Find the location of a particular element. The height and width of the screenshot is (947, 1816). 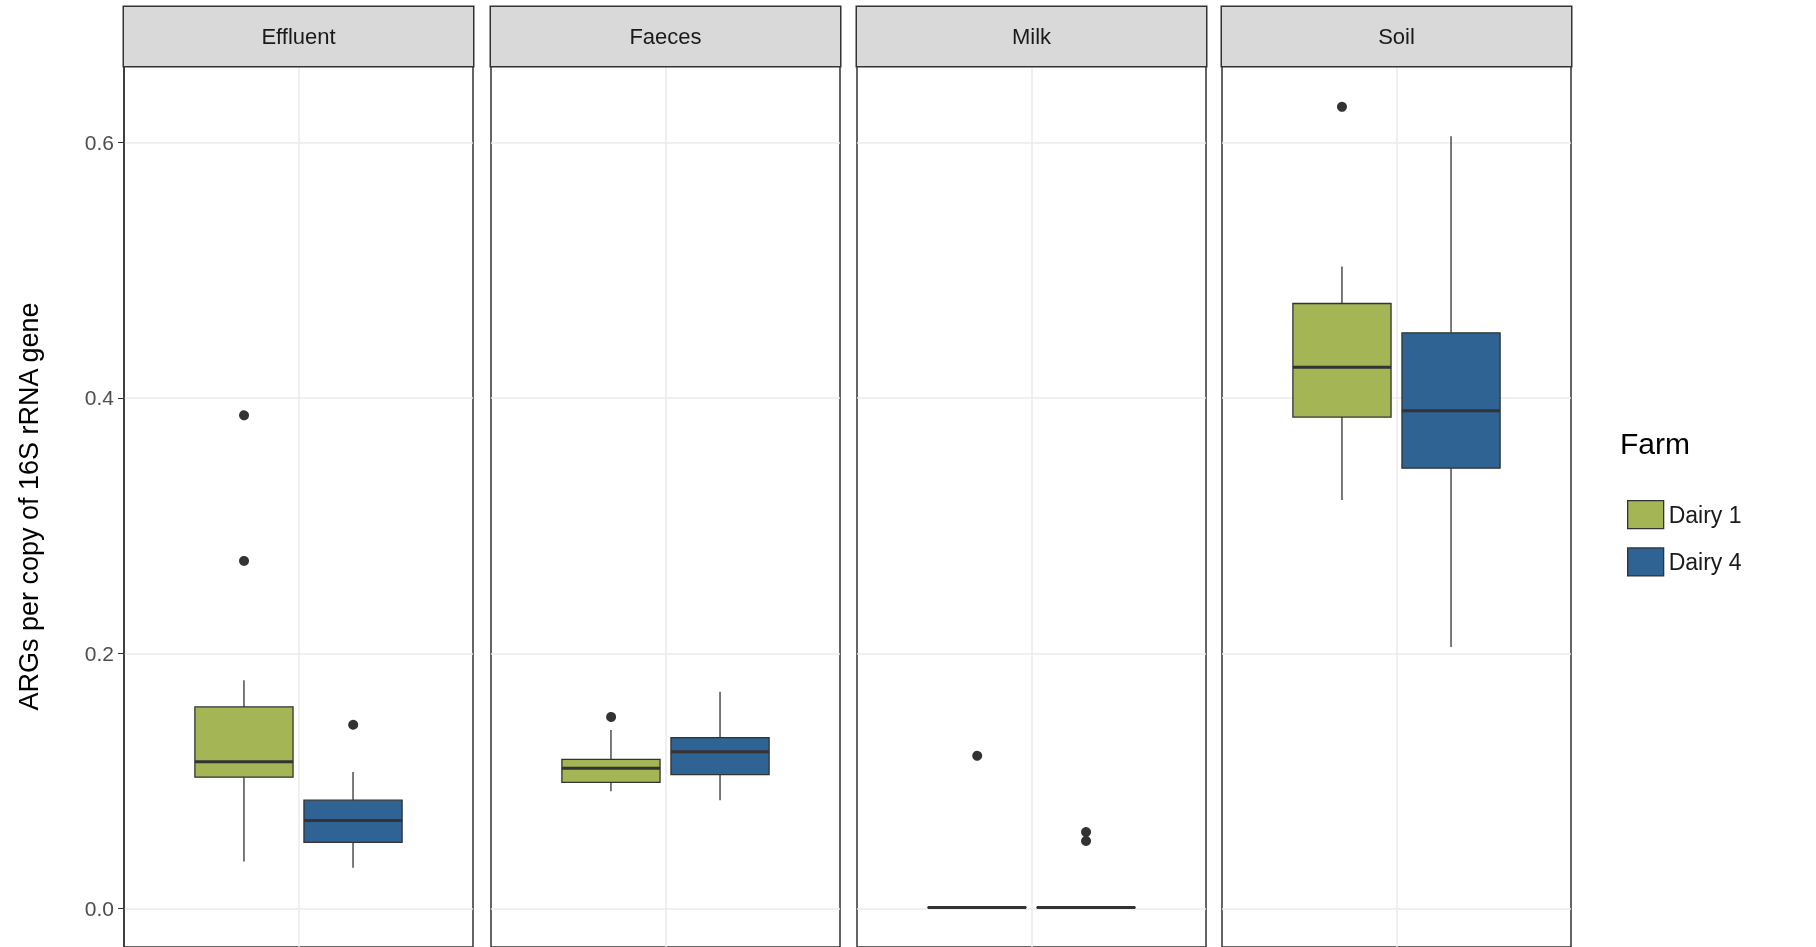

x-tick-label: Milk is located at coordinates (1032, 36).